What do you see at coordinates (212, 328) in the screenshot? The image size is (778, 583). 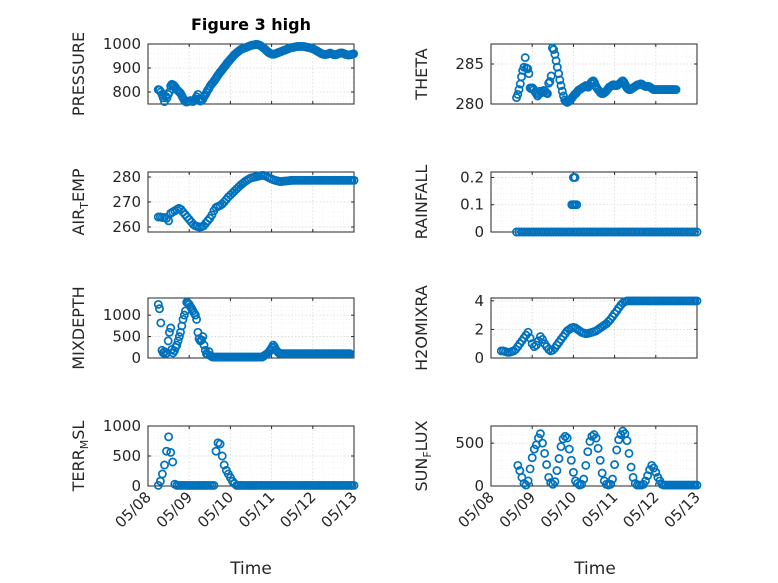 I see `subplot-5: 0 500 1000 MIXDEPTH` at bounding box center [212, 328].